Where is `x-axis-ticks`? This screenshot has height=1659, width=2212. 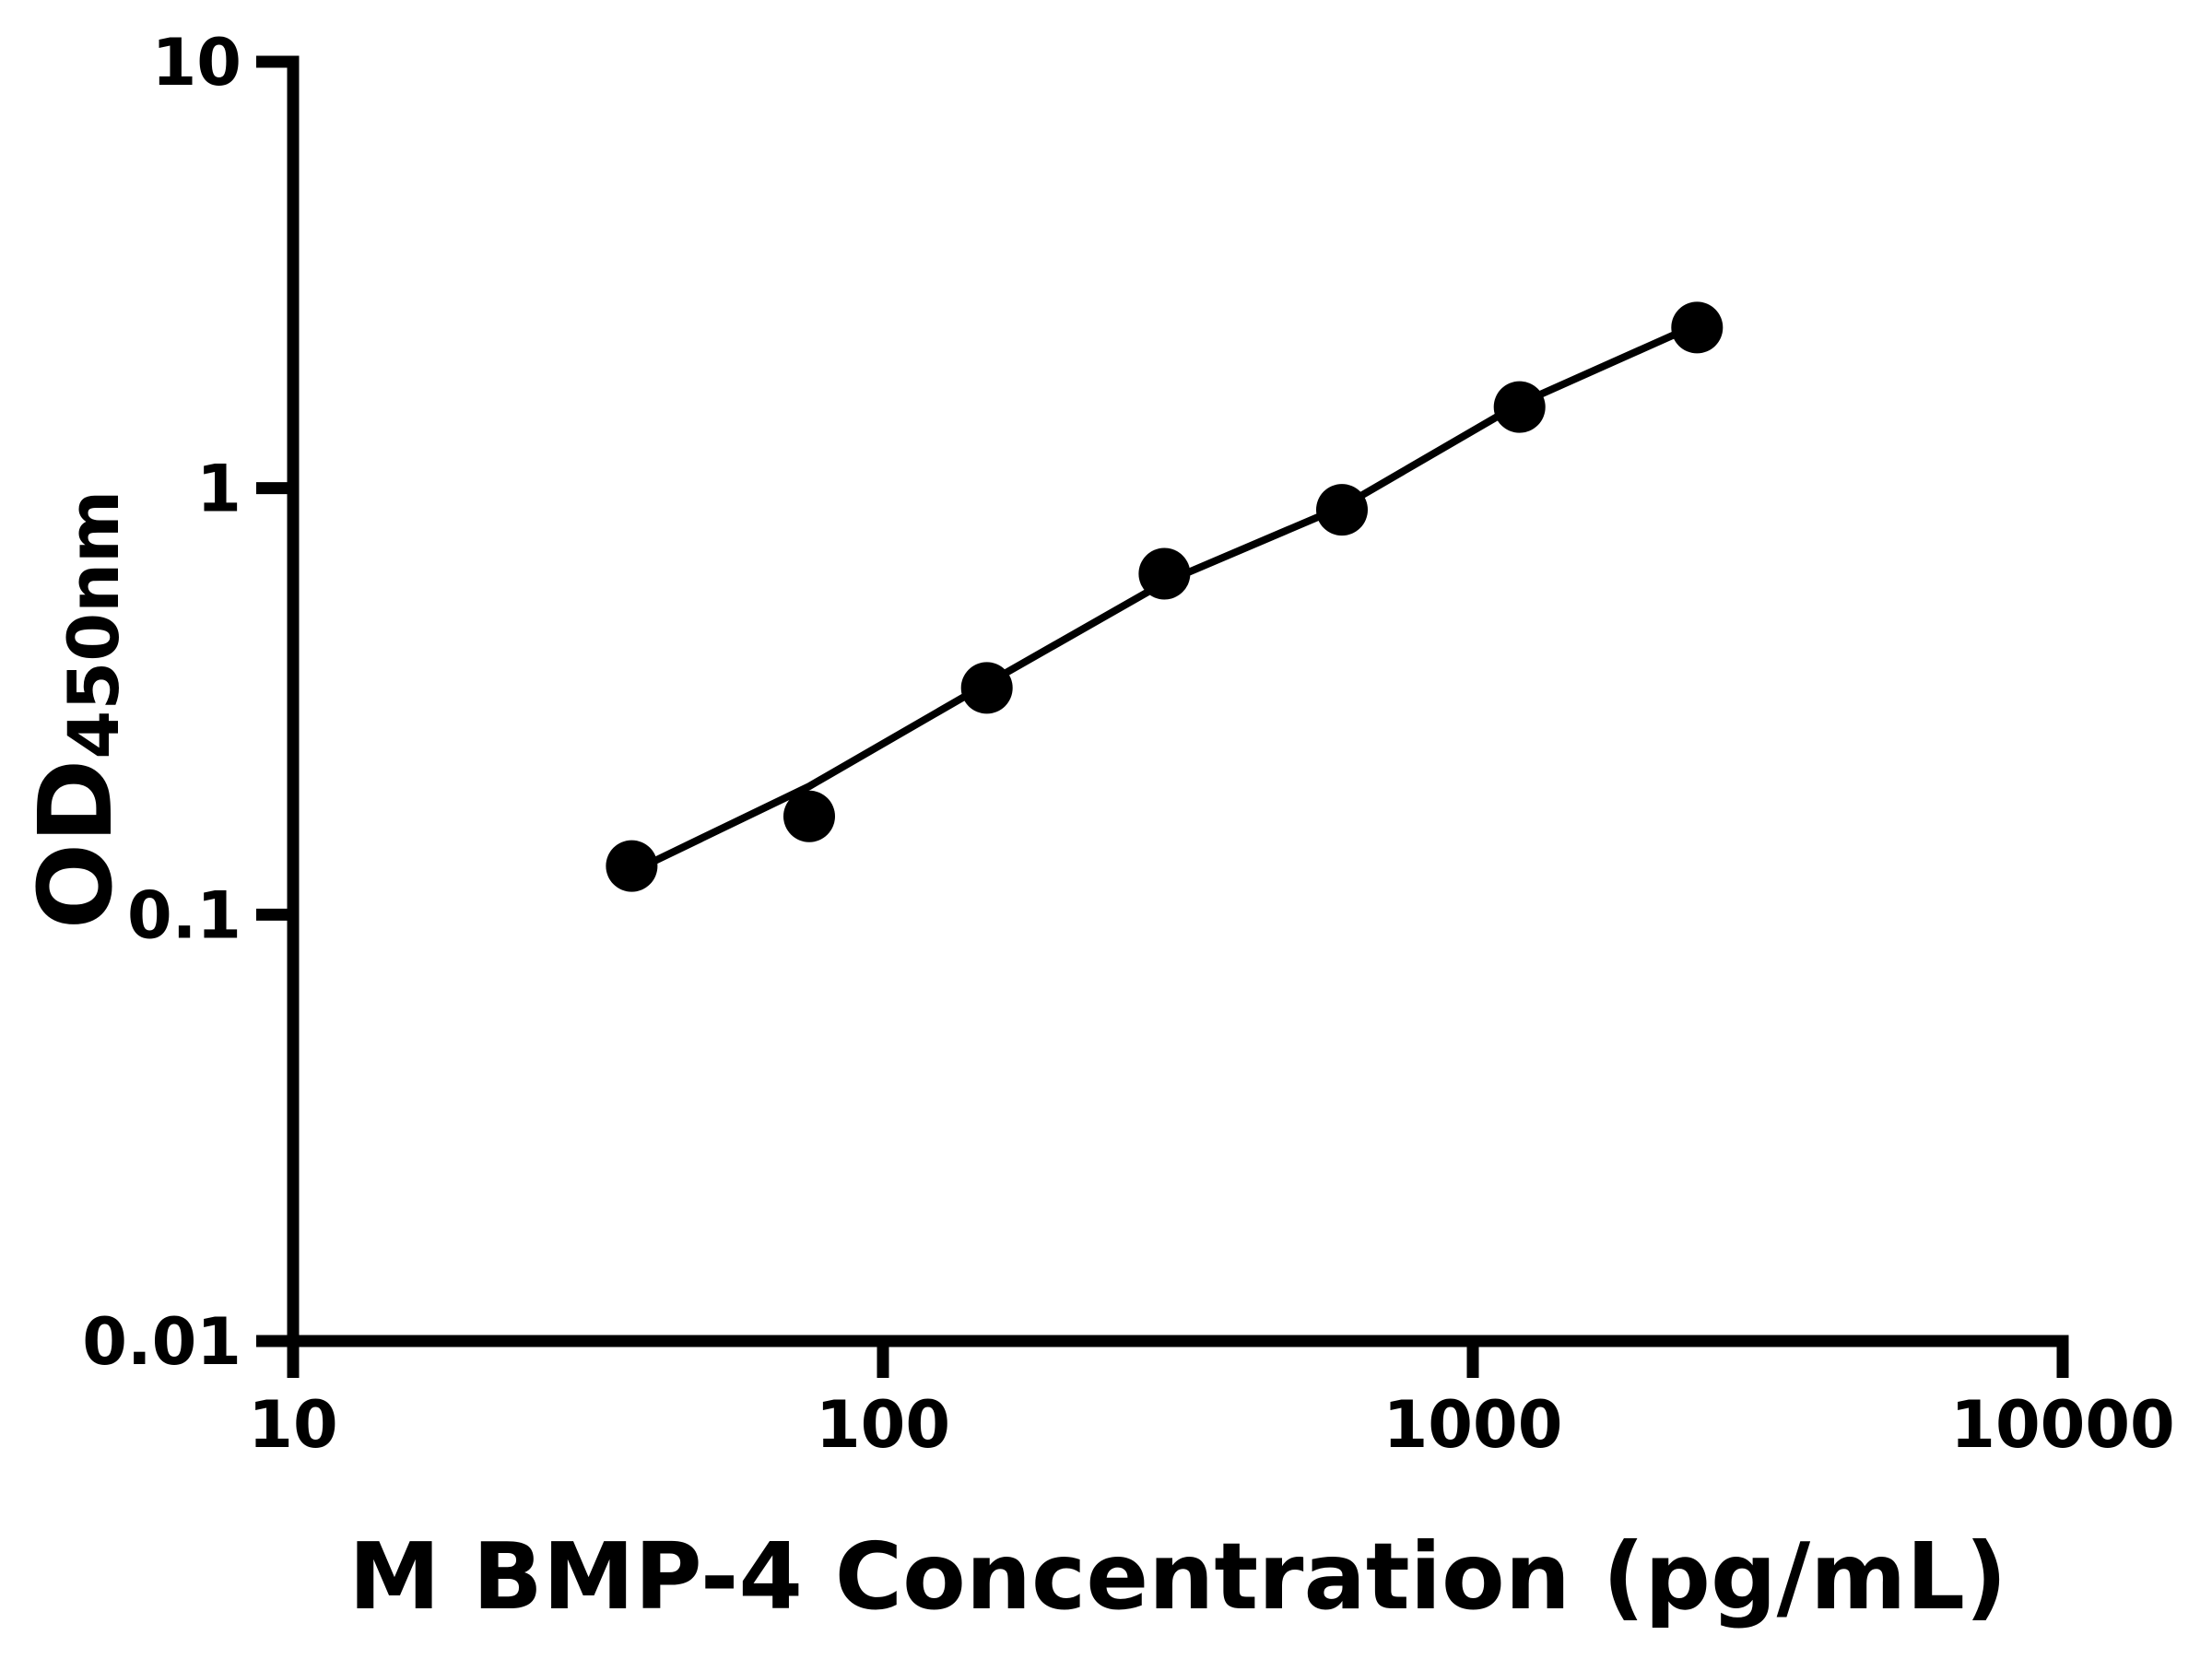 x-axis-ticks is located at coordinates (1178, 1359).